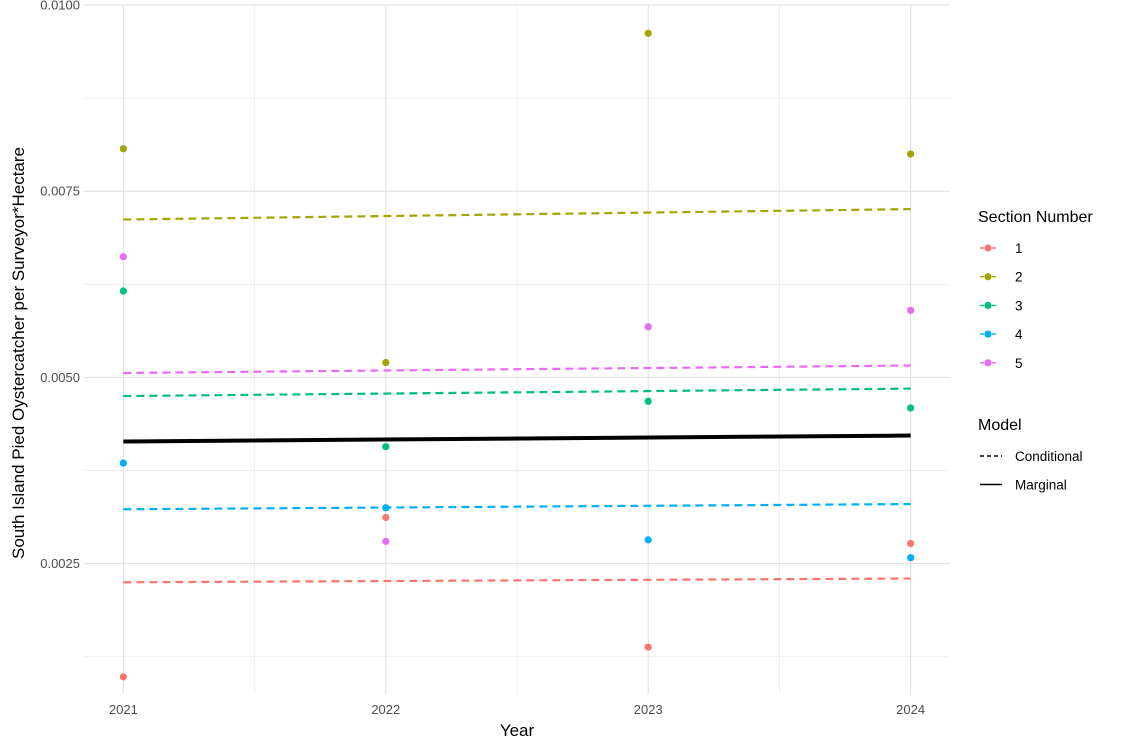 Image resolution: width=1125 pixels, height=750 pixels. I want to click on section-legend-title: Section Number, so click(1035, 217).